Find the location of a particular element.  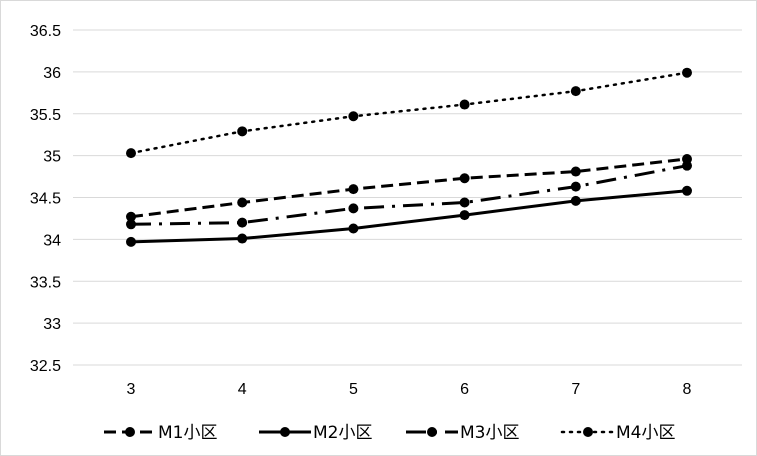

legend-item: M2小区 is located at coordinates (315, 433).